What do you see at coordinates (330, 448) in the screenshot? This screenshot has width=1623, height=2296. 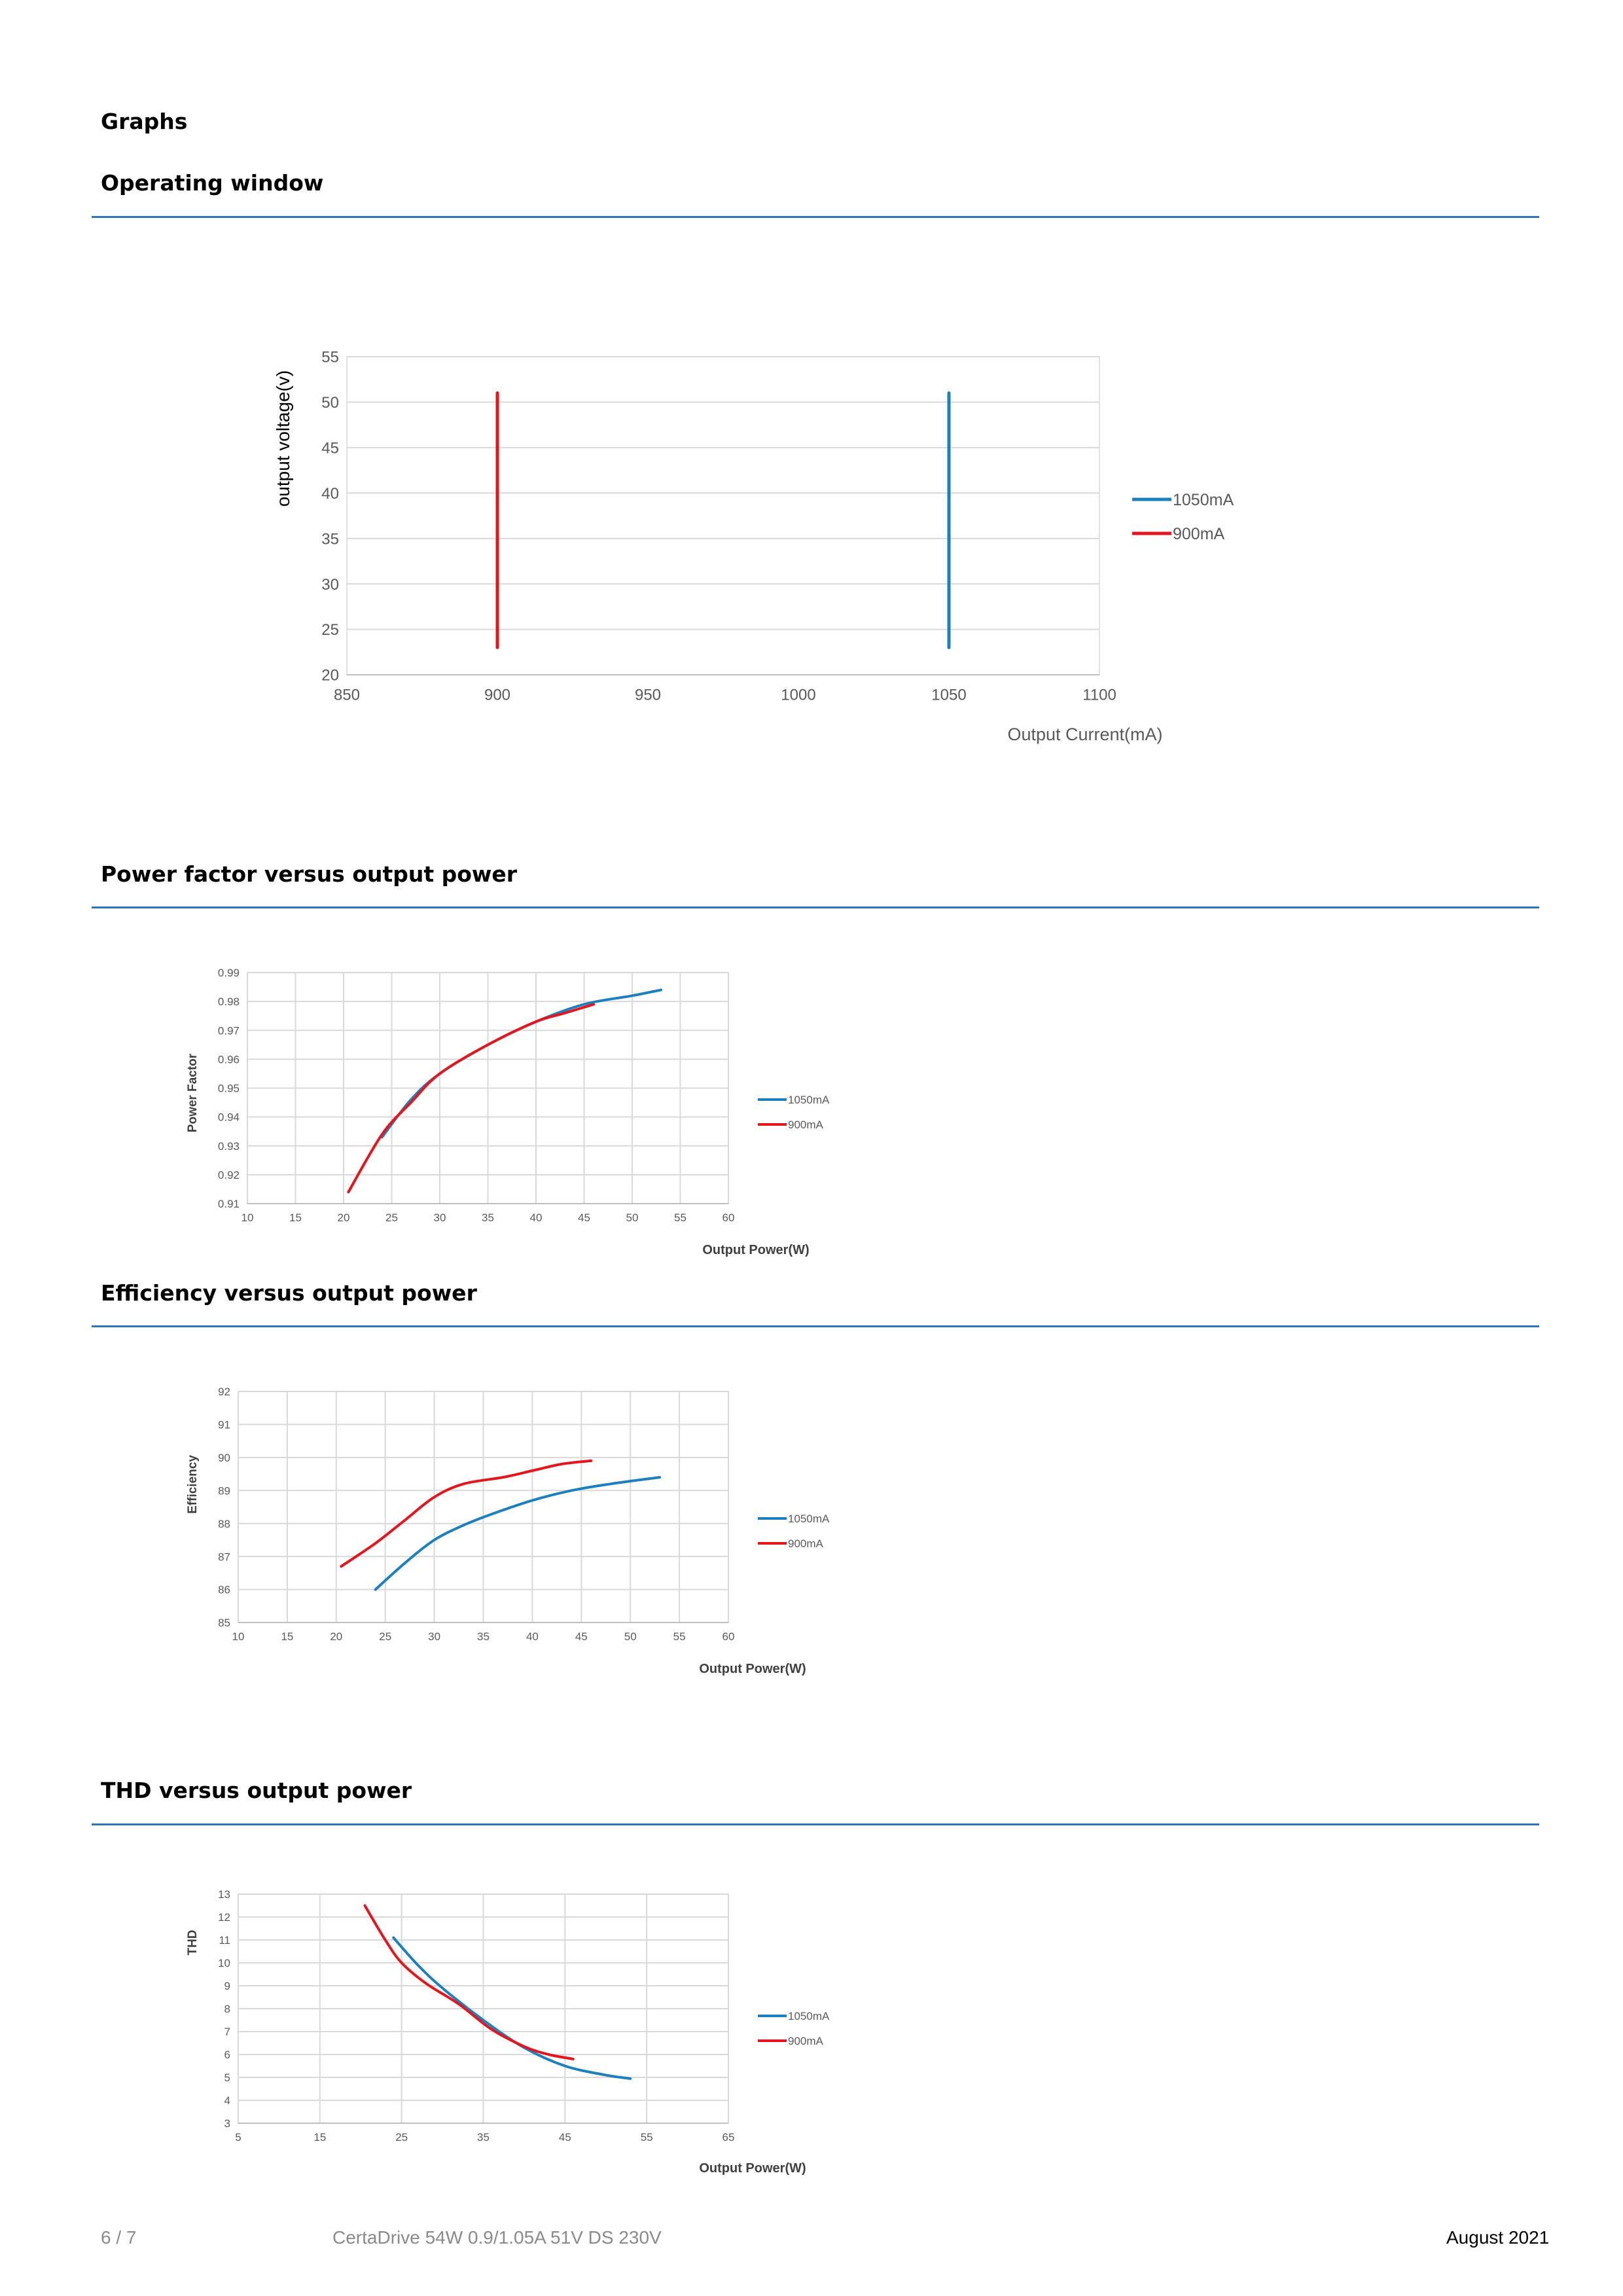 I see `y-tick-label: 45` at bounding box center [330, 448].